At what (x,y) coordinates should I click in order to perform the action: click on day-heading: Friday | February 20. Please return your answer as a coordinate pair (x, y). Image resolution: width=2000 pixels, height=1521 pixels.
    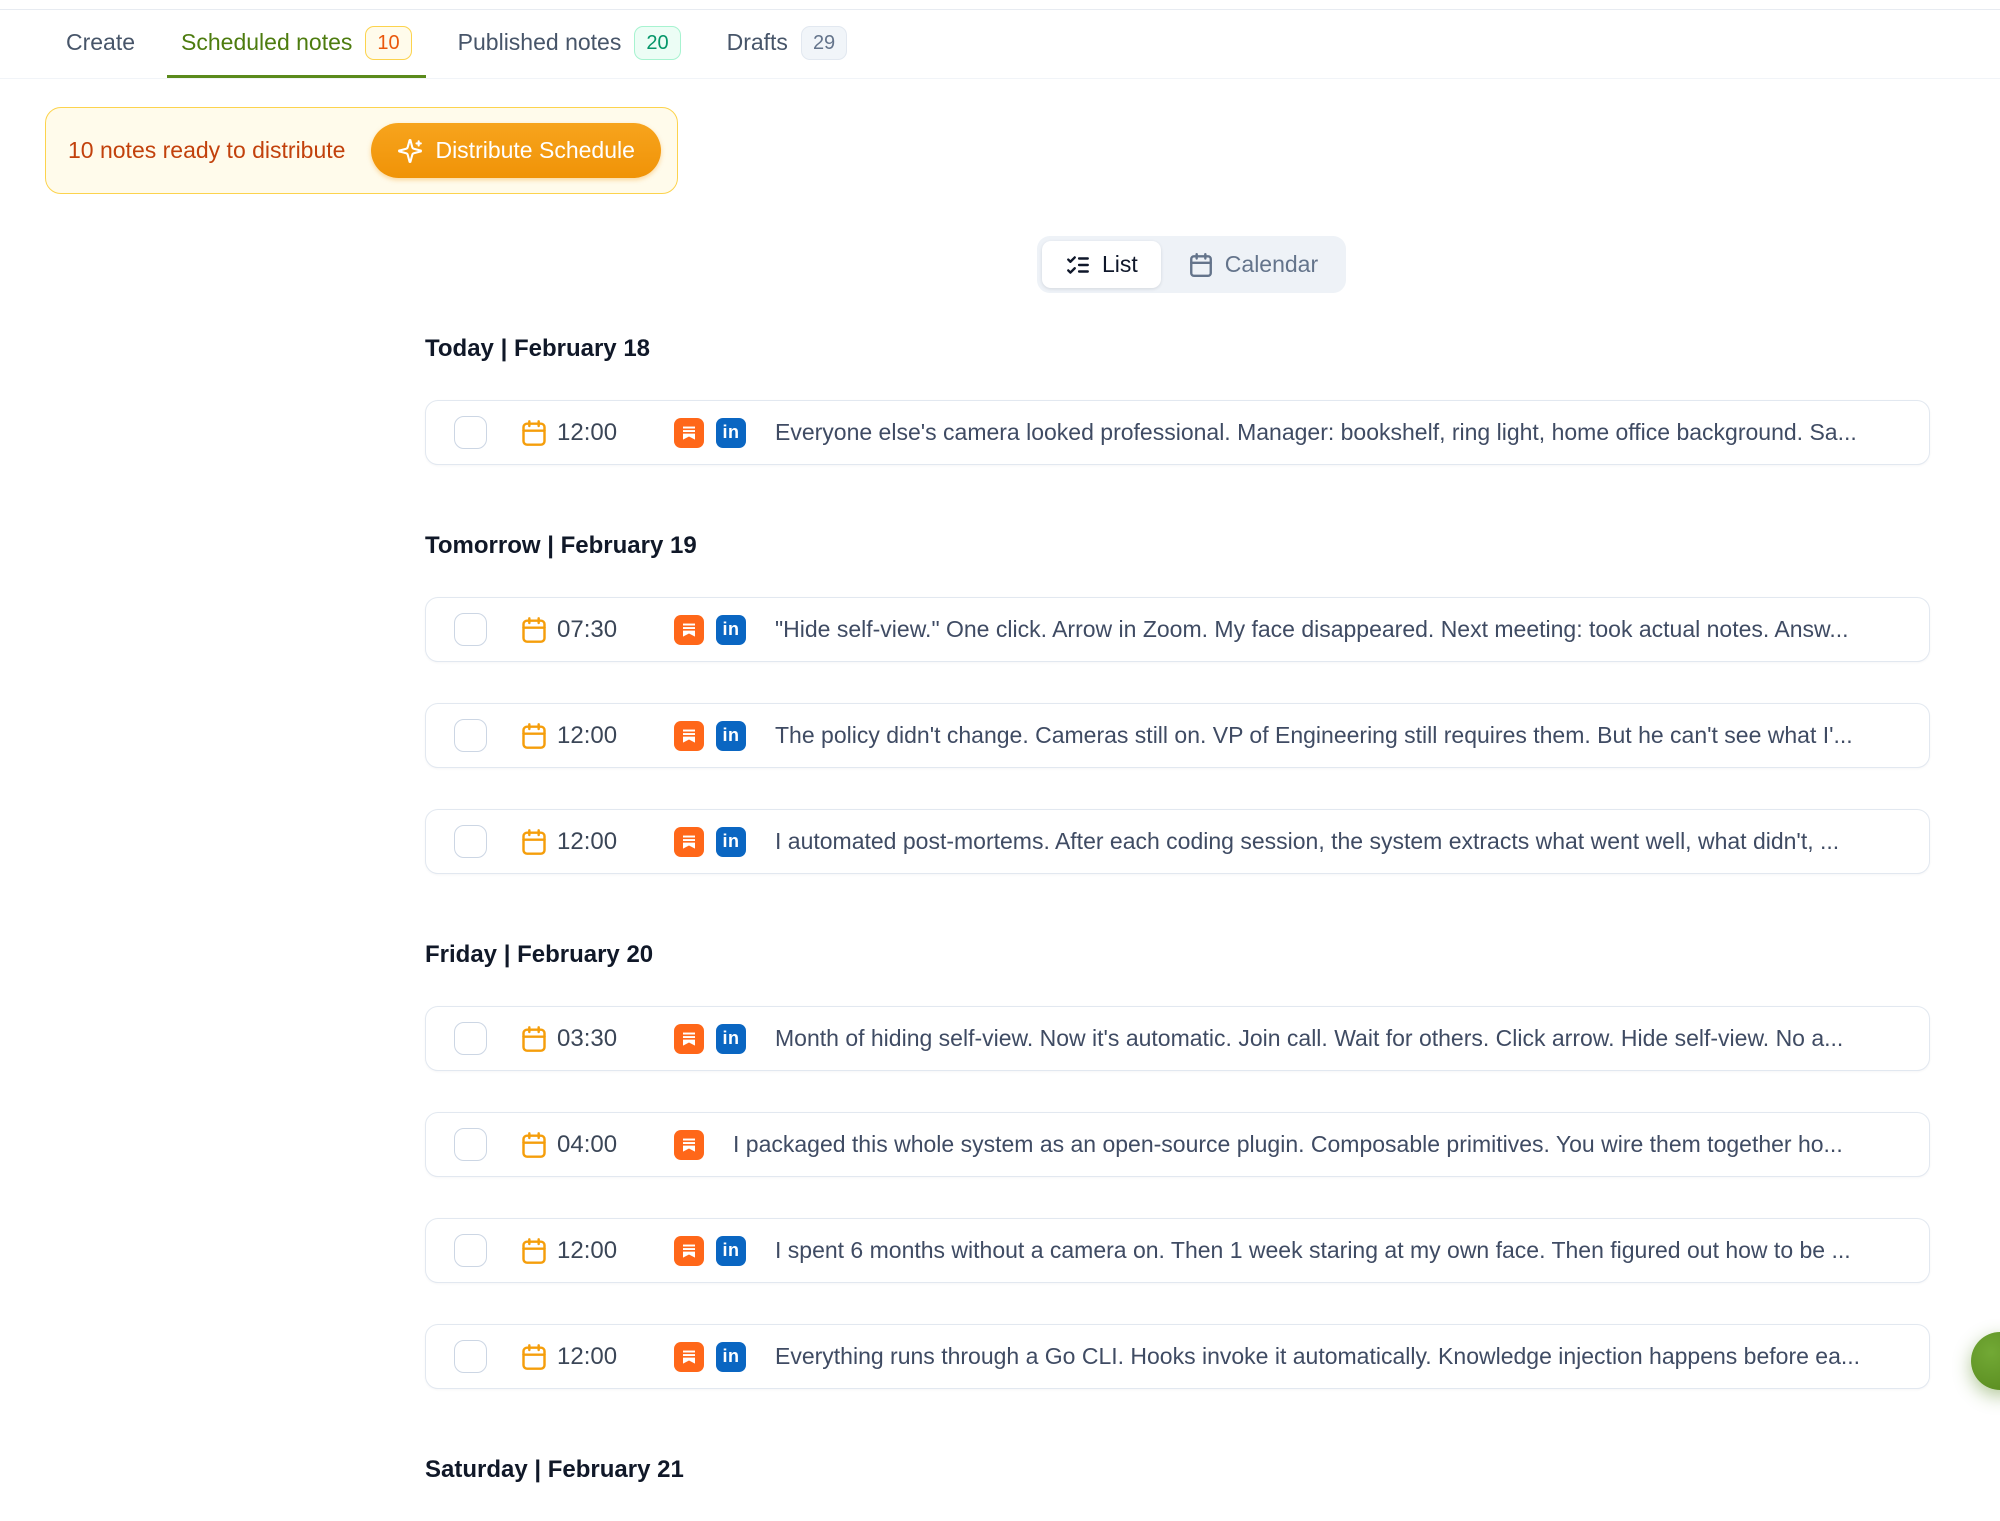
    Looking at the image, I should click on (539, 954).